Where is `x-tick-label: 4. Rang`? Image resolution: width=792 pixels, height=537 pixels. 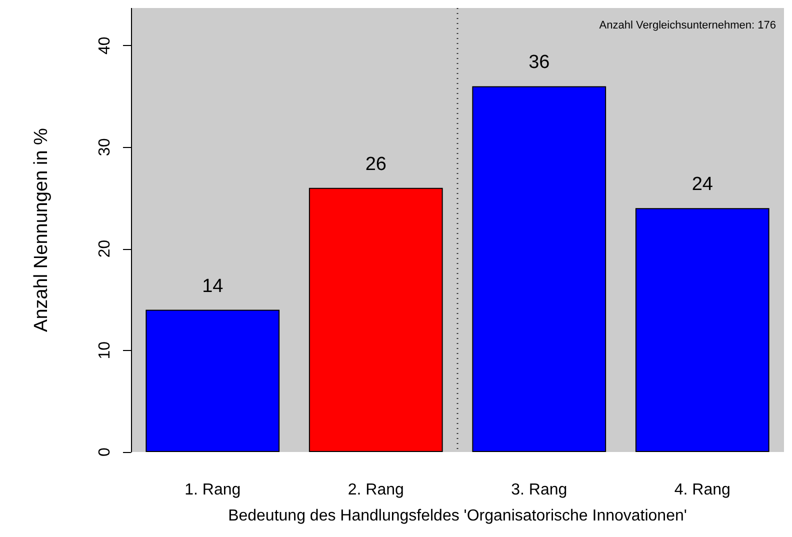
x-tick-label: 4. Rang is located at coordinates (702, 490).